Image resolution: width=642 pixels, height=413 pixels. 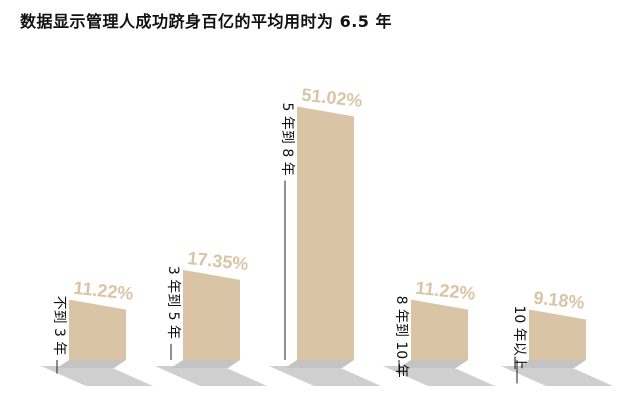 I want to click on chart-title: 数据显示管理人成功跻身百亿的平均用时为 6.5 年, so click(x=206, y=21).